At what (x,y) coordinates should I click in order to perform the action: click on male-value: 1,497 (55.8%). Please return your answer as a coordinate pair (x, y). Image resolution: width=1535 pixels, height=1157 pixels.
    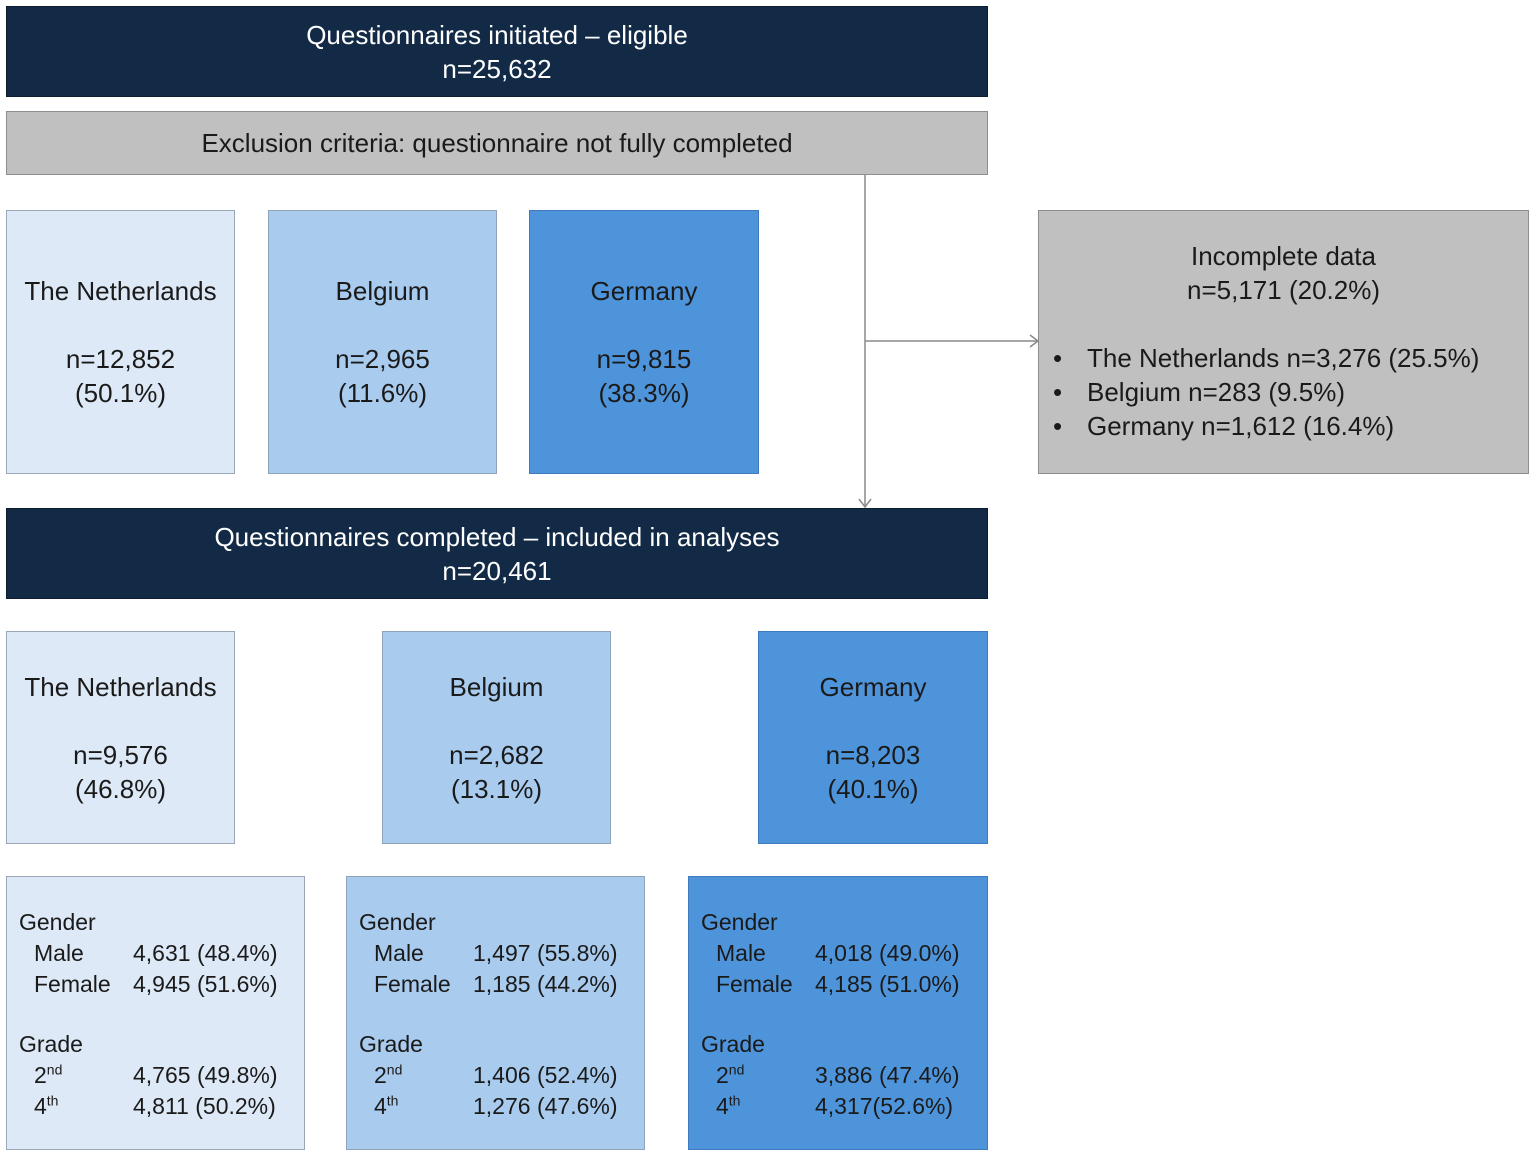
    Looking at the image, I should click on (545, 953).